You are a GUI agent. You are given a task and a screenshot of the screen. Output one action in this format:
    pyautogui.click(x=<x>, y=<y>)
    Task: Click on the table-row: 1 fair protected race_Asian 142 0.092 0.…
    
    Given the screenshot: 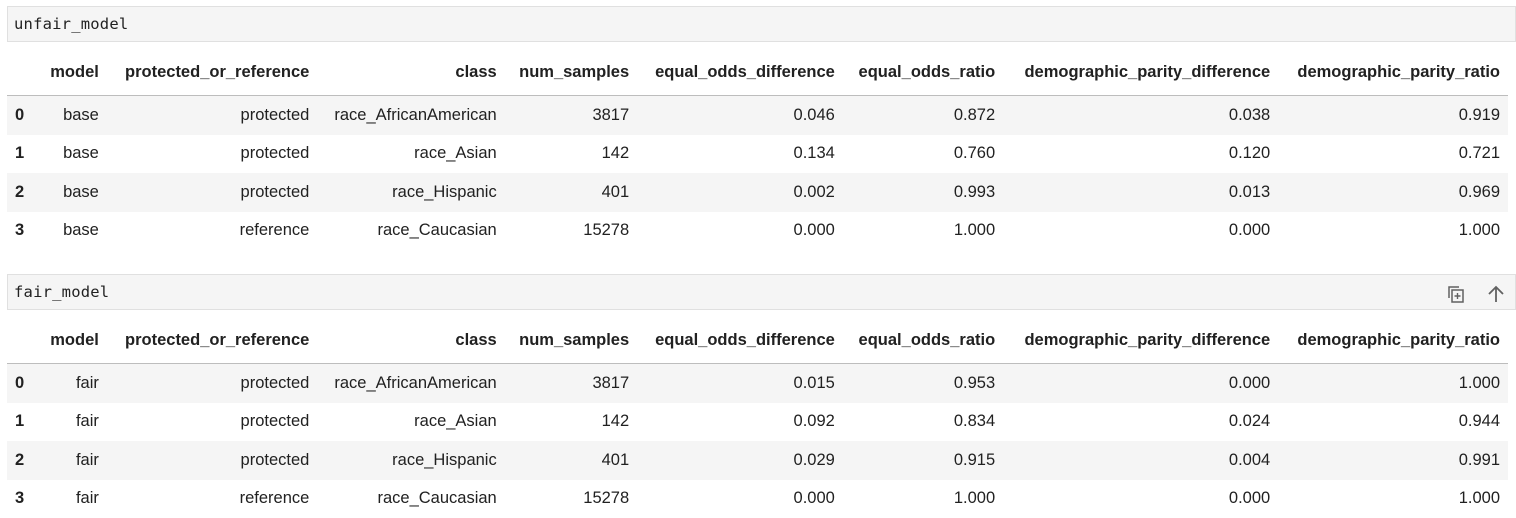 What is the action you would take?
    pyautogui.click(x=757, y=422)
    